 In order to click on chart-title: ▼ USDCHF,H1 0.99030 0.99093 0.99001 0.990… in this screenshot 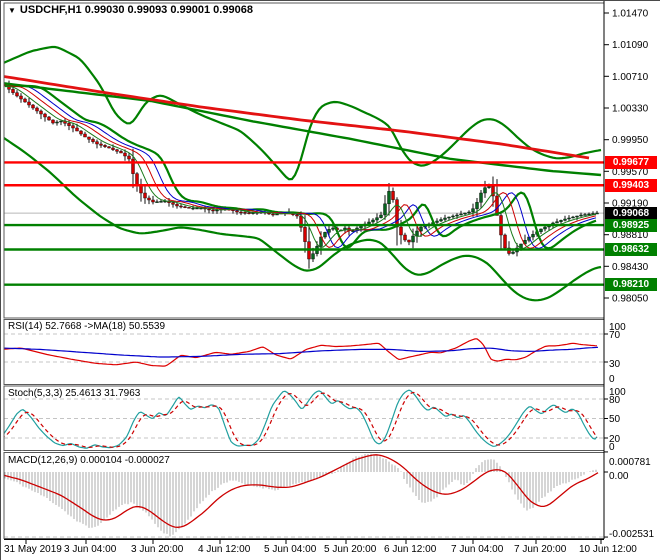, I will do `click(130, 10)`.